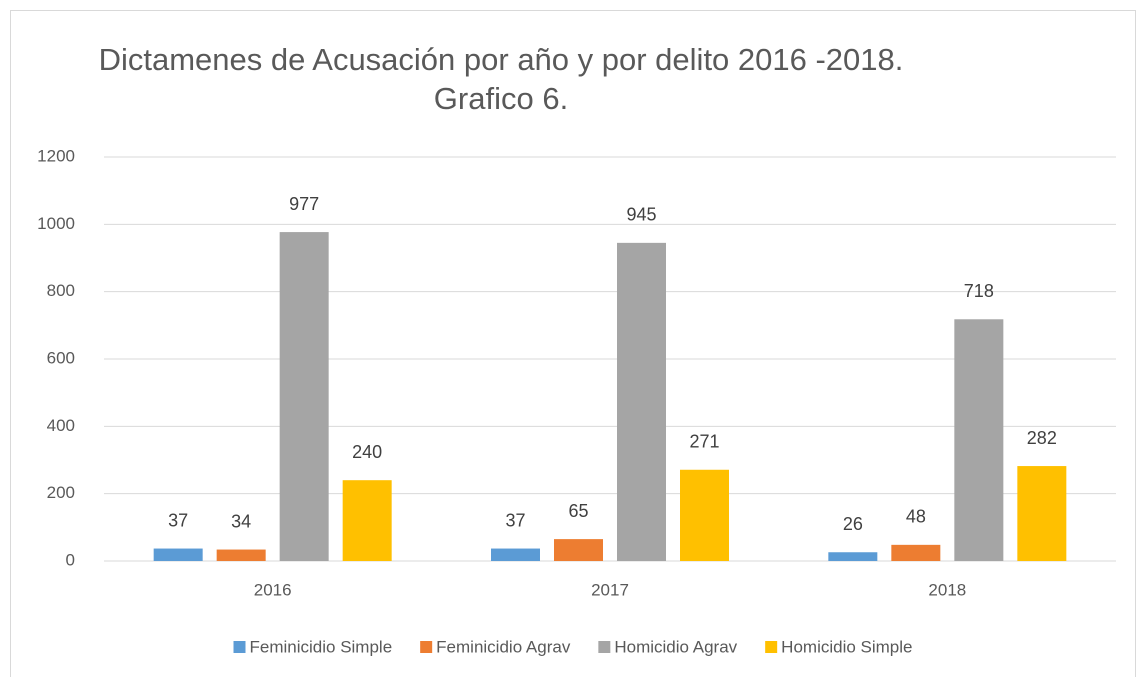  I want to click on data-label: 271, so click(704, 442).